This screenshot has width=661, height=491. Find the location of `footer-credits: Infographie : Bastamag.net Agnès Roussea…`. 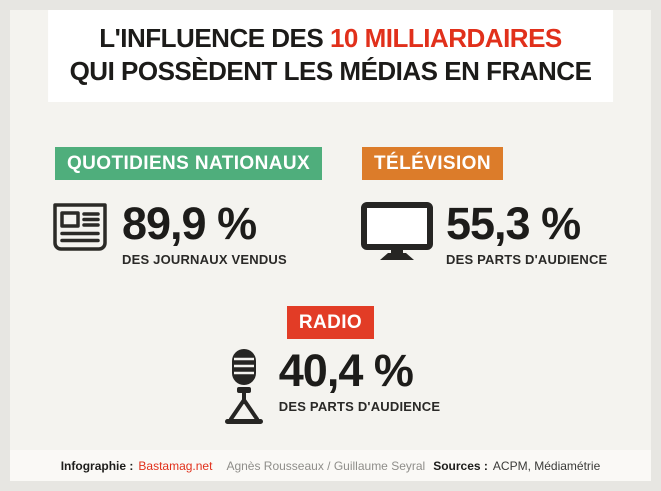

footer-credits: Infographie : Bastamag.net Agnès Roussea… is located at coordinates (330, 465).